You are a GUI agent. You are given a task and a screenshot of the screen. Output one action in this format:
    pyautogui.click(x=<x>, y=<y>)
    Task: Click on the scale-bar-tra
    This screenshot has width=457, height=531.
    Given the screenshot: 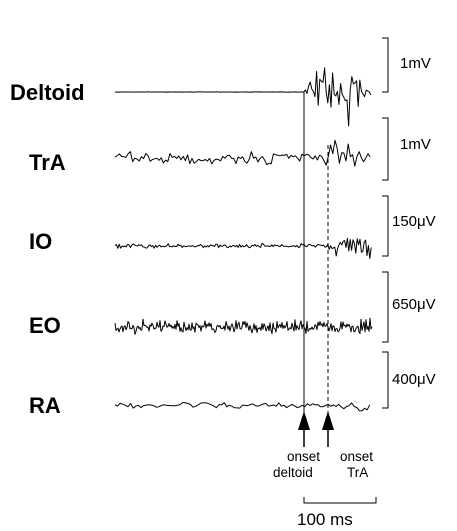 What is the action you would take?
    pyautogui.click(x=385, y=149)
    